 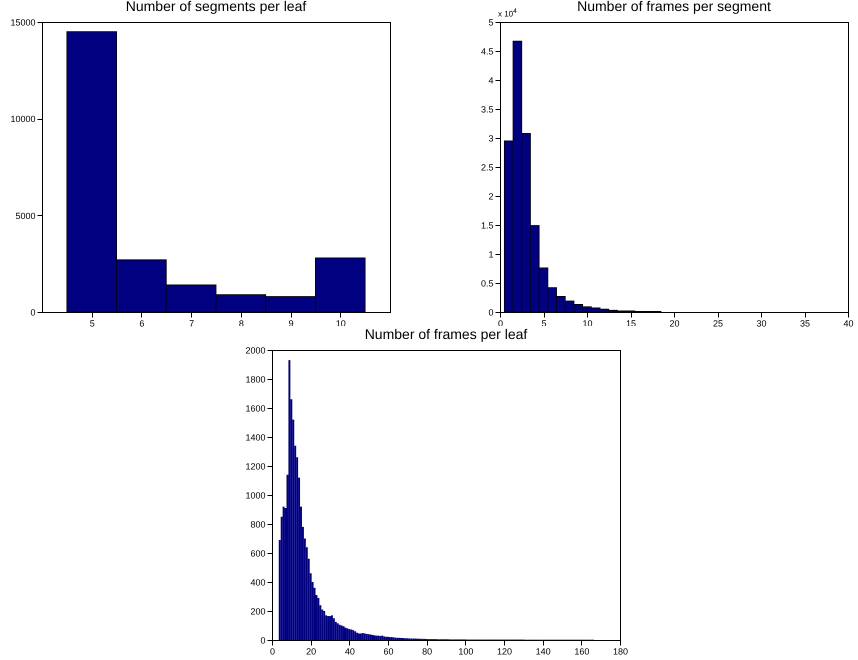 What do you see at coordinates (191, 323) in the screenshot?
I see `x-tick-label: 7` at bounding box center [191, 323].